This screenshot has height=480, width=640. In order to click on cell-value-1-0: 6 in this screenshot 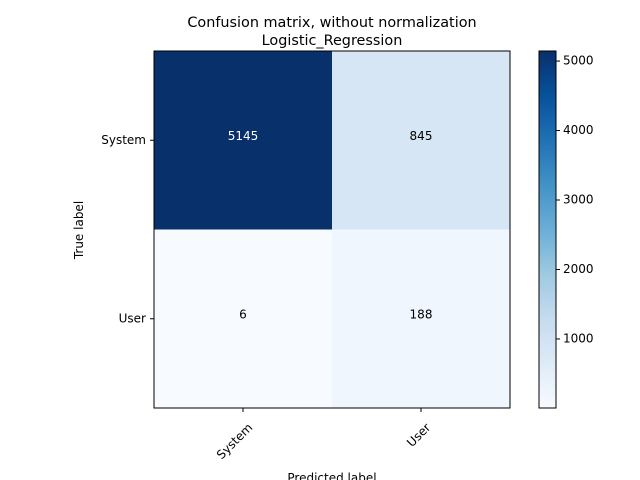, I will do `click(243, 314)`.